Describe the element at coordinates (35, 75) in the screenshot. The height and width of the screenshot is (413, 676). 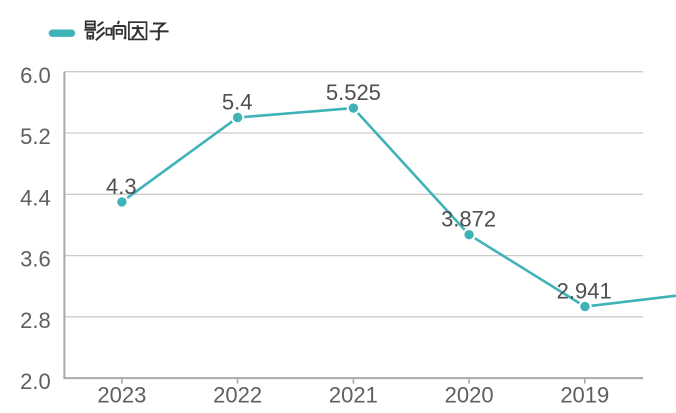
I see `svg-text: 6.0` at that location.